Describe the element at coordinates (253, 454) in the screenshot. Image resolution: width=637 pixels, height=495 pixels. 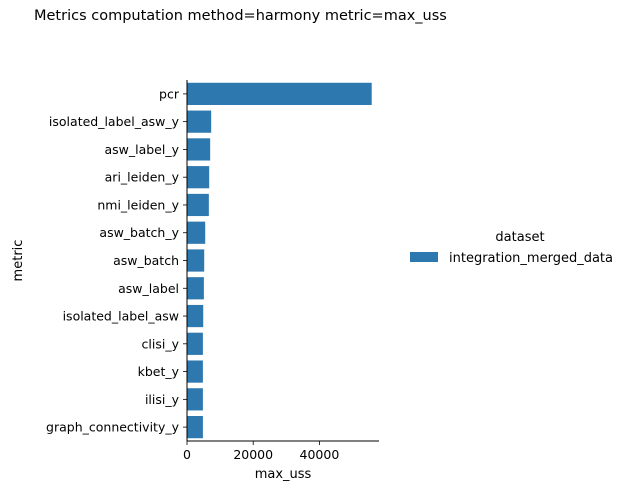
I see `x-tick-label: 20000` at that location.